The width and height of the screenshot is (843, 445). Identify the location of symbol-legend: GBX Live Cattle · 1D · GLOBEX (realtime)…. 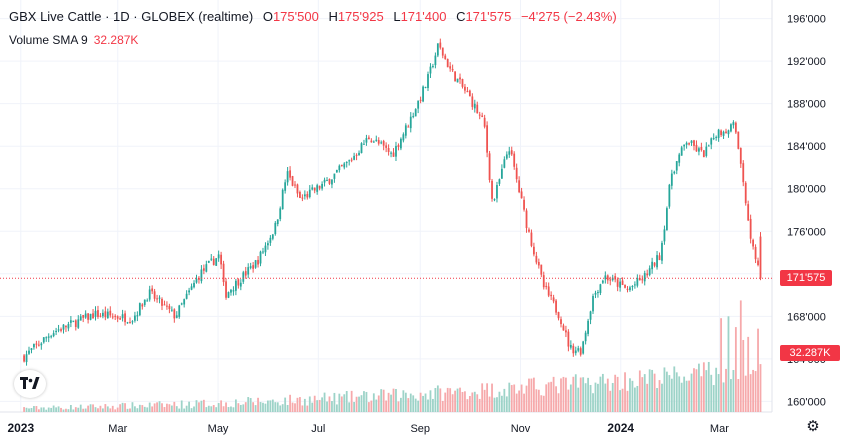
(313, 17).